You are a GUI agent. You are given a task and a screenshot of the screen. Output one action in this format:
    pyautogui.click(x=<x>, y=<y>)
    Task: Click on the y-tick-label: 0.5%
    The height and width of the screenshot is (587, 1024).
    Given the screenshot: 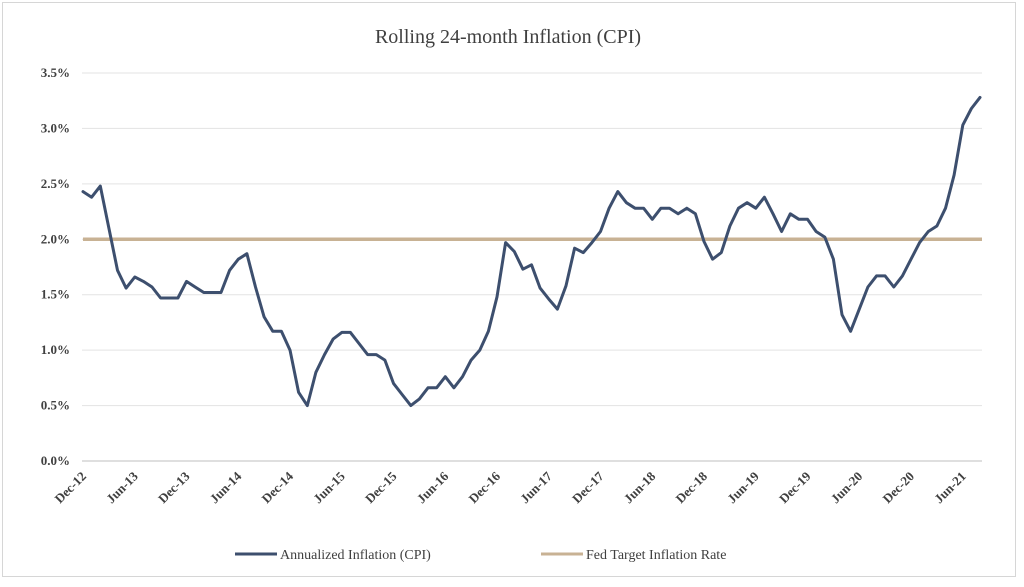 What is the action you would take?
    pyautogui.click(x=55, y=405)
    